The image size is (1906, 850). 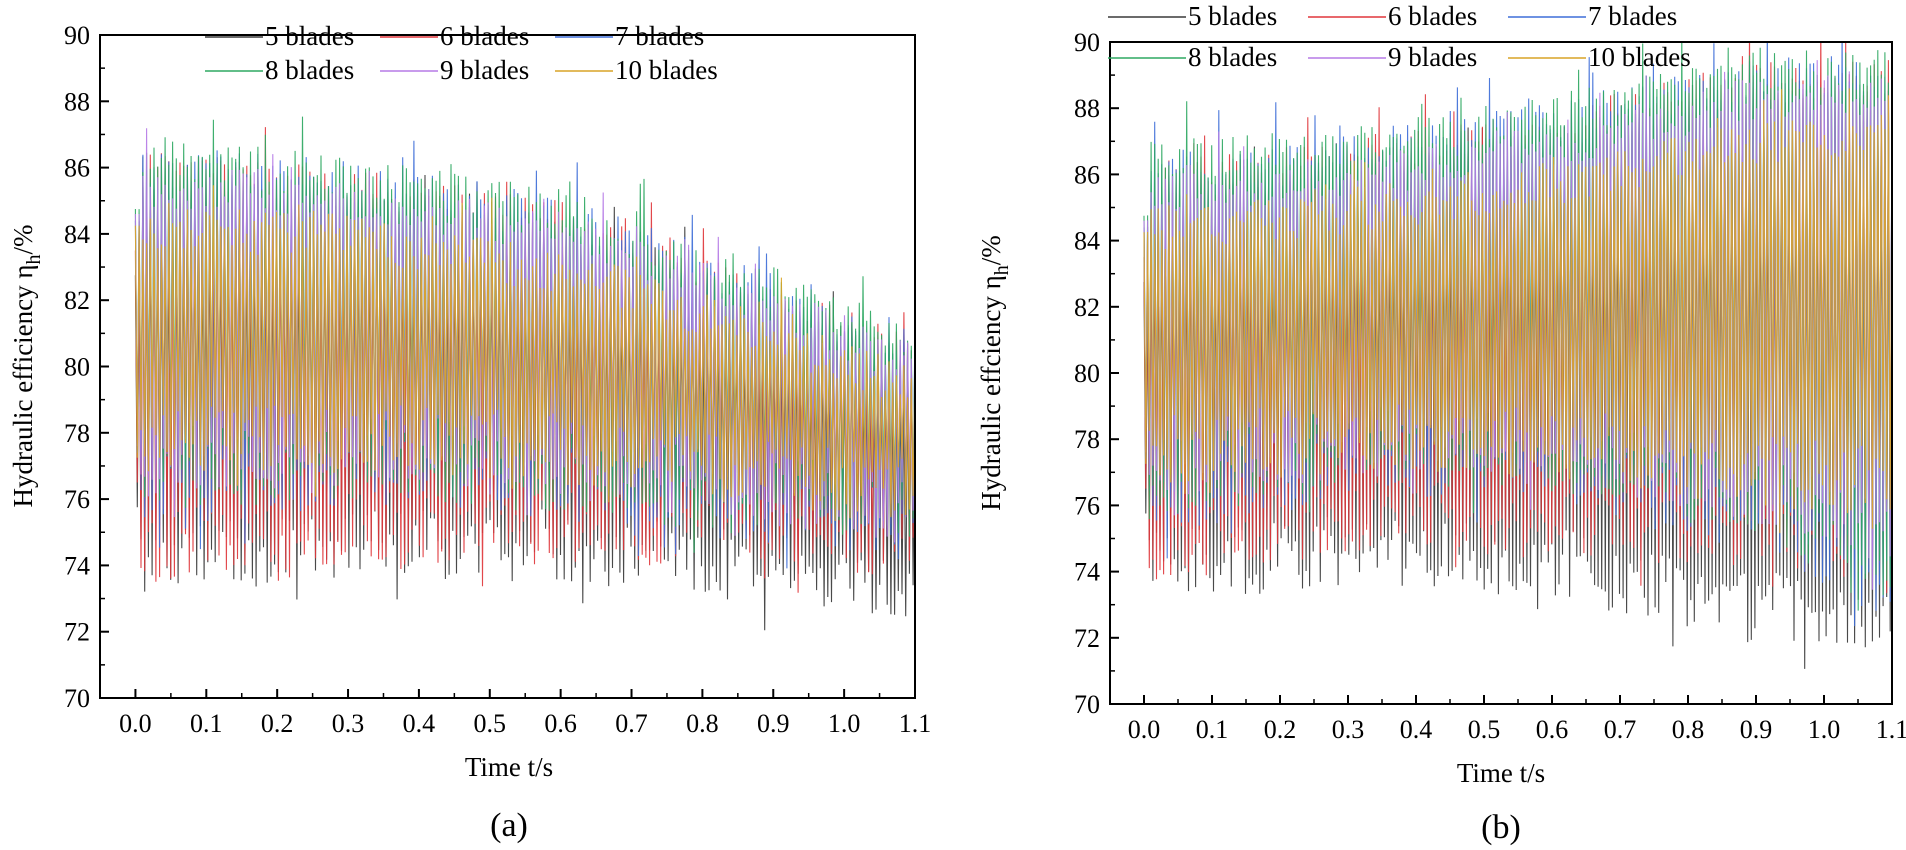 I want to click on y-axis-label-a: Hydraulic efficiency ηh/%, so click(x=26, y=365).